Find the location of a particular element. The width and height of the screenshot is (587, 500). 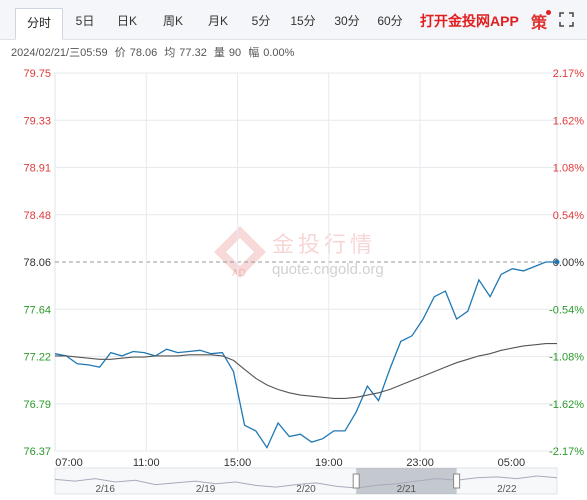

percent-tick-label: -0.54% is located at coordinates (566, 310).